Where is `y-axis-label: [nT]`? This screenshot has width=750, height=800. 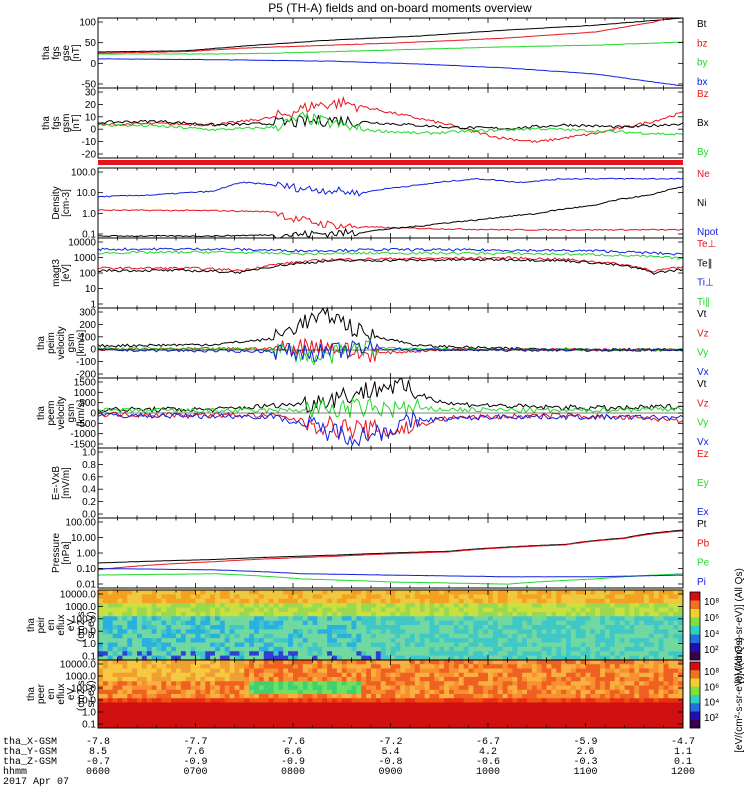 y-axis-label: [nT] is located at coordinates (76, 122).